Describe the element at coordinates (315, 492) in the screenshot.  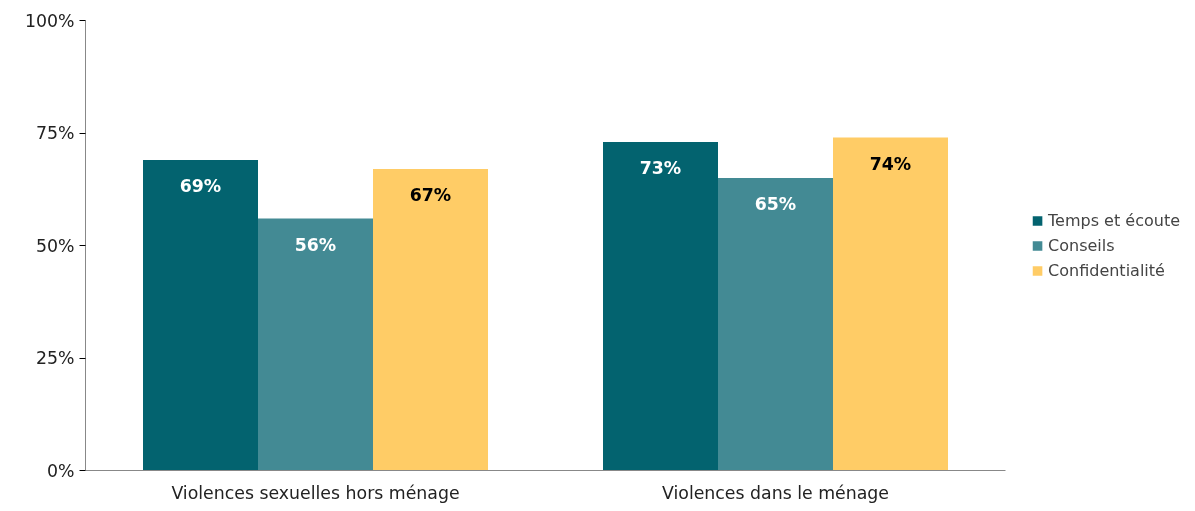
I see `x-tick-label: Violences sexuelles hors ménage` at that location.